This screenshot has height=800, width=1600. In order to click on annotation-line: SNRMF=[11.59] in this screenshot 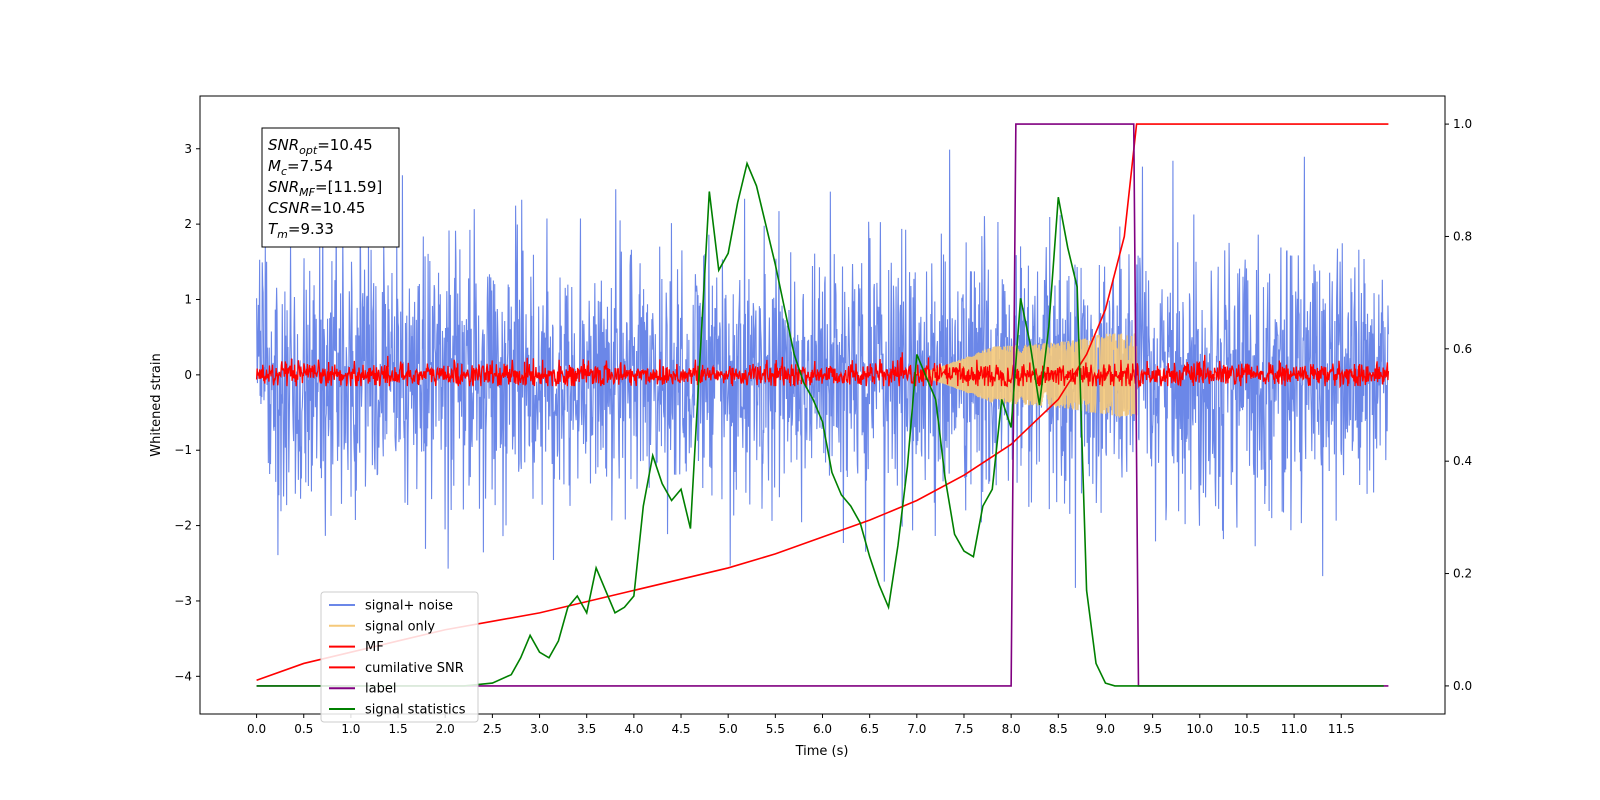, I will do `click(325, 188)`.